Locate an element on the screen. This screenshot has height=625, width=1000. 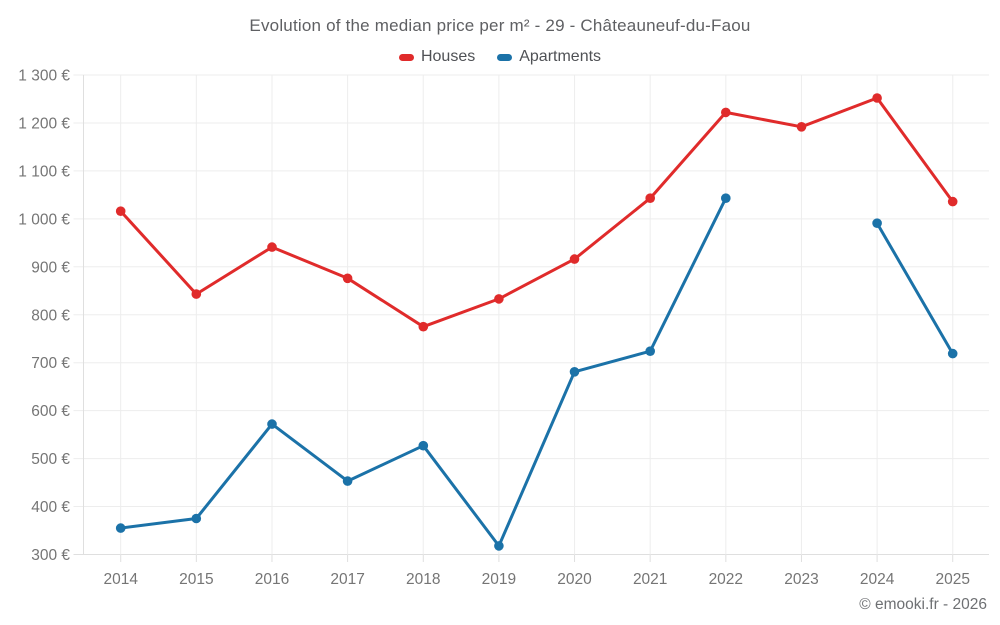
x-tick-label: 2020 is located at coordinates (574, 579).